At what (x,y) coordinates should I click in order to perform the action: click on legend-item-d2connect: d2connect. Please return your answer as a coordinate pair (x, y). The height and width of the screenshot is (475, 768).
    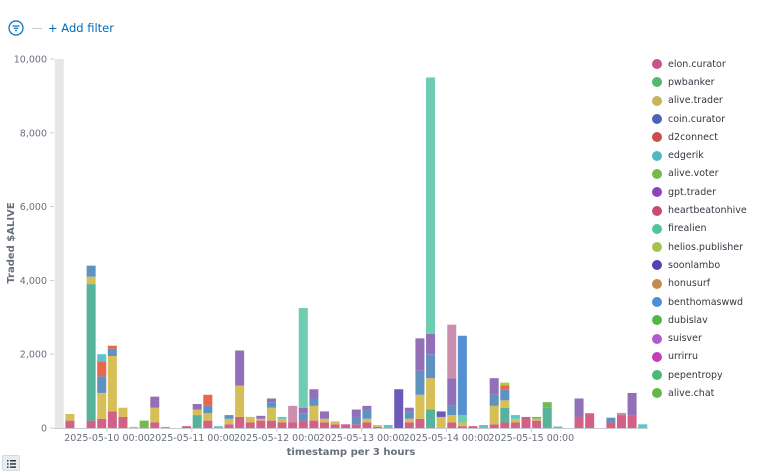
    Looking at the image, I should click on (708, 137).